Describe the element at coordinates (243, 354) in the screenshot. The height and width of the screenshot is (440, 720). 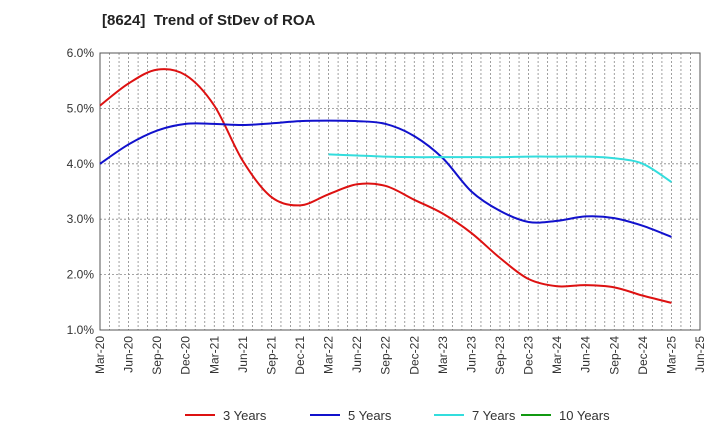
I see `x-tick-label: Jun-21` at that location.